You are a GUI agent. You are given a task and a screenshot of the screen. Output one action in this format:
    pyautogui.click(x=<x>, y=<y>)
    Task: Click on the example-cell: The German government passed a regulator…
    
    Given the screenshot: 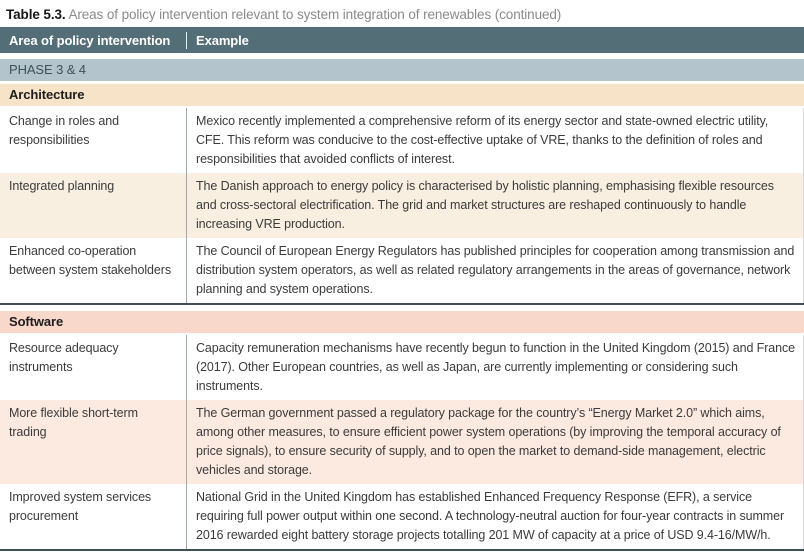 What is the action you would take?
    pyautogui.click(x=488, y=441)
    